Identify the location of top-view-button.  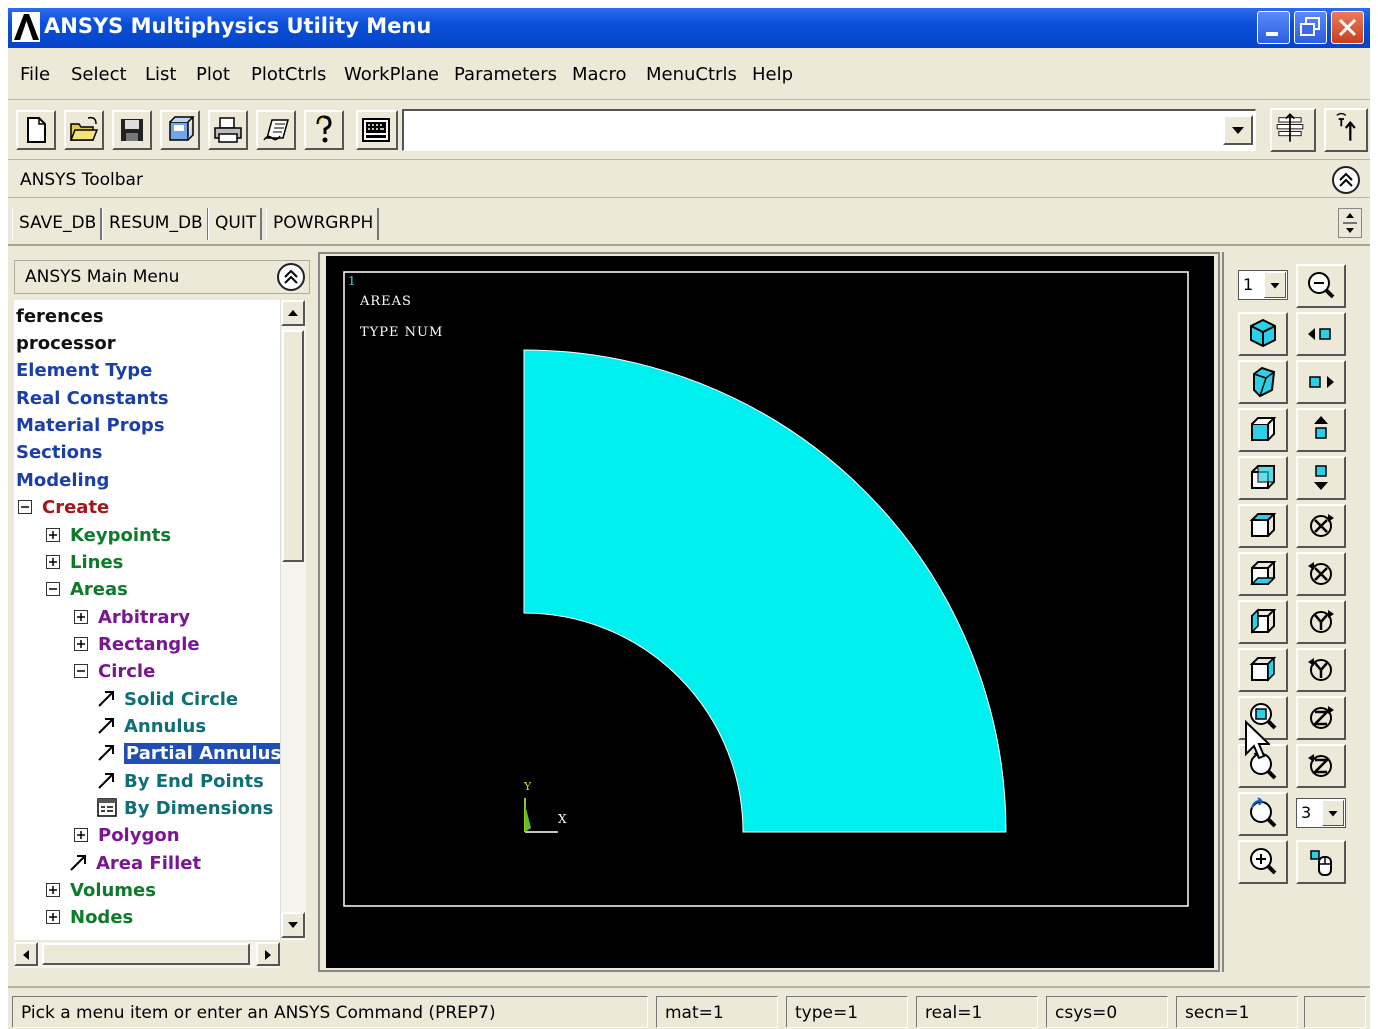
(1263, 526).